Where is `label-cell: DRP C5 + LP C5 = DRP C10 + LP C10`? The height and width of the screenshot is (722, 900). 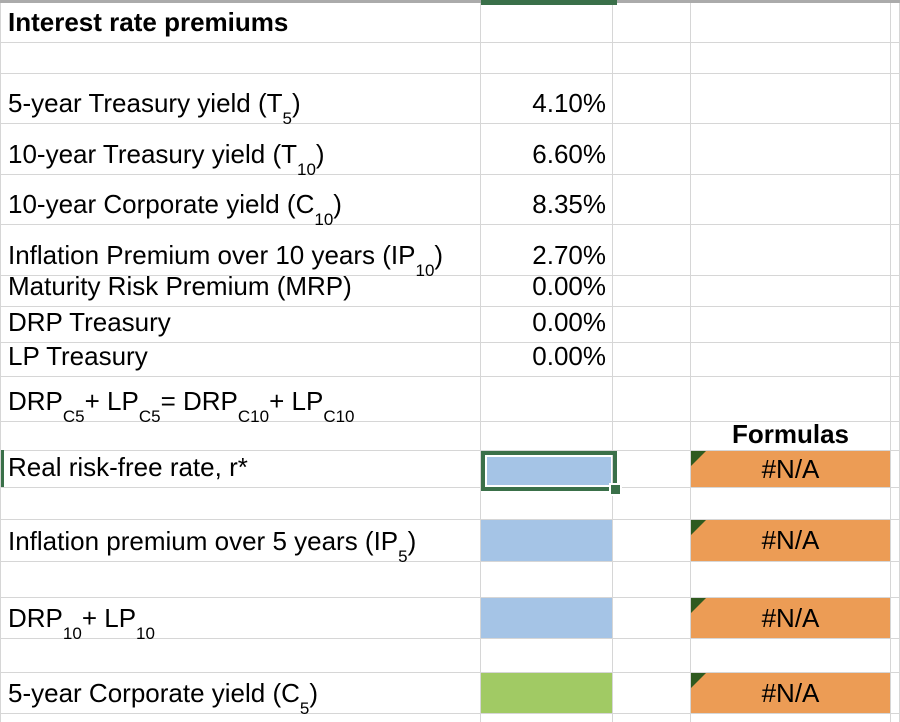
label-cell: DRP C5 + LP C5 = DRP C10 + LP C10 is located at coordinates (240, 401).